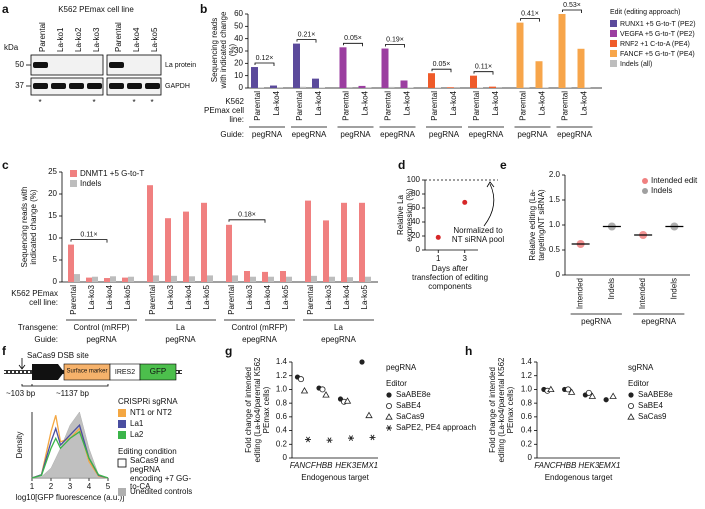 The height and width of the screenshot is (509, 705). What do you see at coordinates (532, 134) in the screenshot?
I see `guide-label: pegRNA` at bounding box center [532, 134].